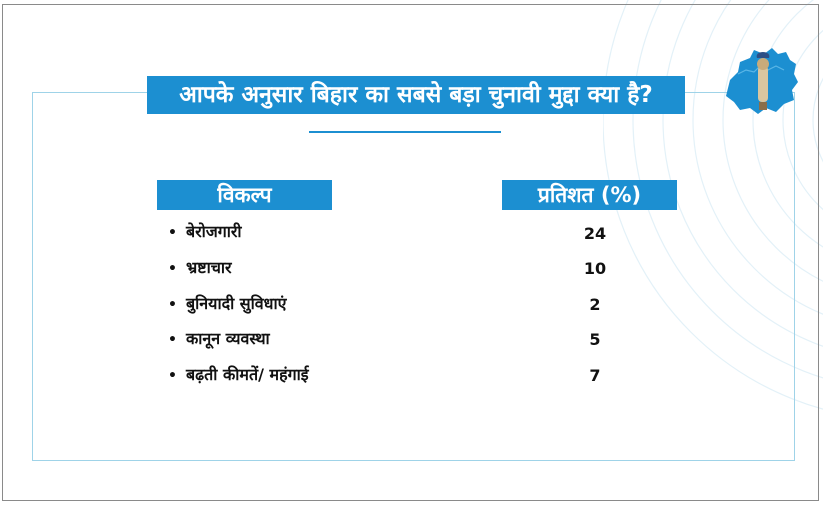 The width and height of the screenshot is (823, 505). I want to click on option-row: • भ्रष्टाचार, so click(200, 268).